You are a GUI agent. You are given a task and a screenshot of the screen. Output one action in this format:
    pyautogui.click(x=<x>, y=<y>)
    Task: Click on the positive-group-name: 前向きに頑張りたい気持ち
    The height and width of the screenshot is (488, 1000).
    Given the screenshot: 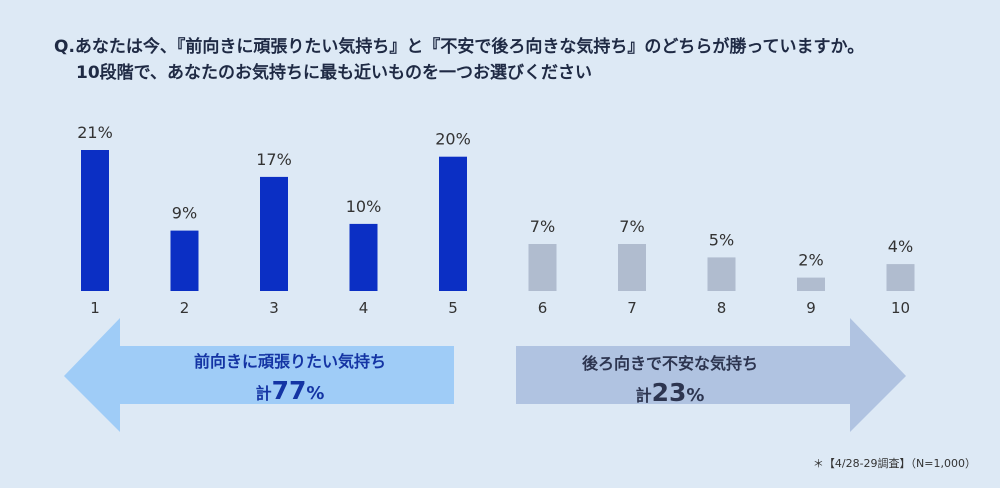 What is the action you would take?
    pyautogui.click(x=289, y=361)
    